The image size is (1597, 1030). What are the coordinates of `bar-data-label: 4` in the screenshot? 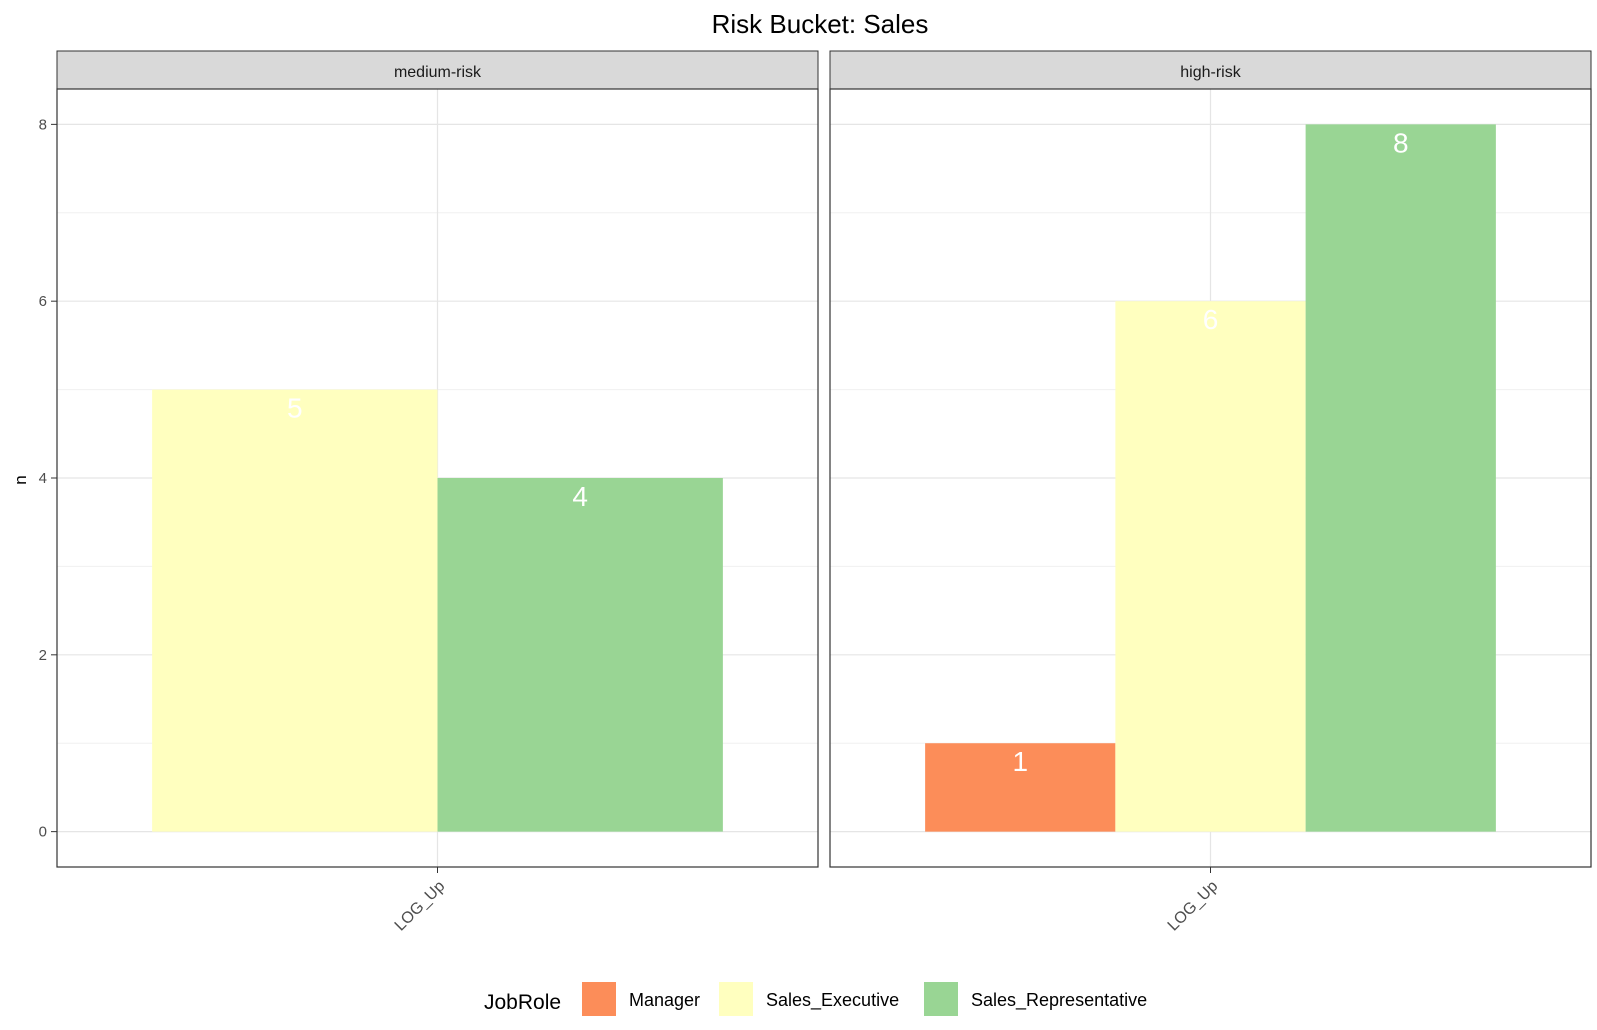 It's located at (580, 496).